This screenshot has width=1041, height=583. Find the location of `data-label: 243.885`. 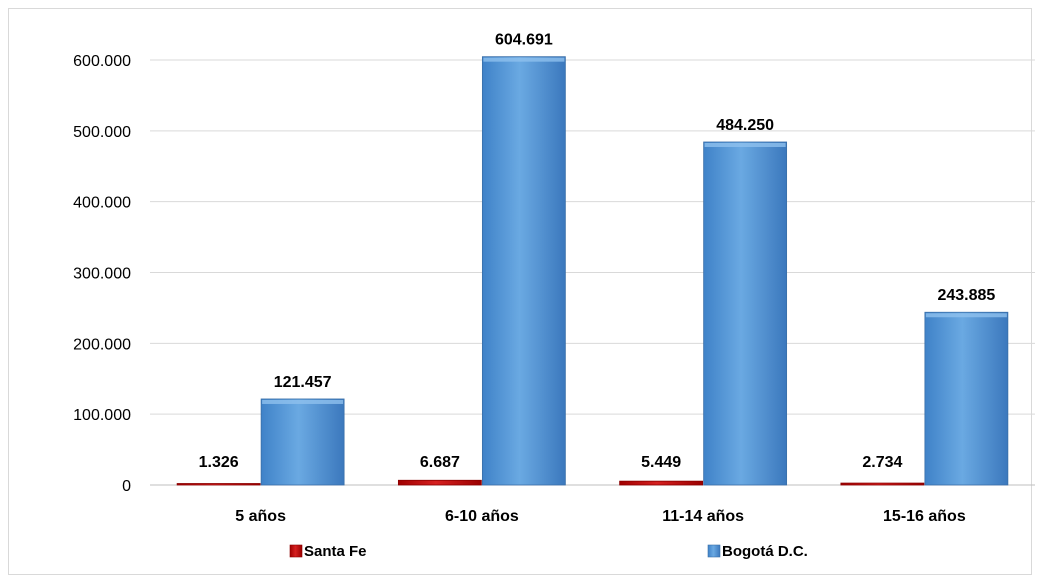

data-label: 243.885 is located at coordinates (966, 295).